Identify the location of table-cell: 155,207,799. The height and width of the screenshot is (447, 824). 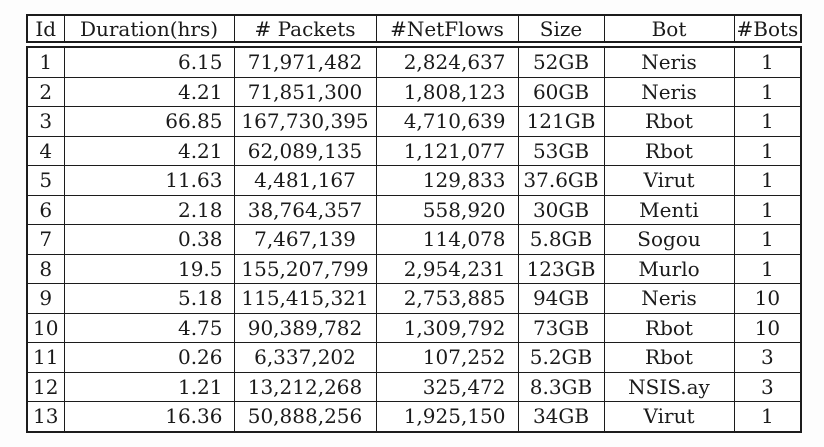
(305, 268).